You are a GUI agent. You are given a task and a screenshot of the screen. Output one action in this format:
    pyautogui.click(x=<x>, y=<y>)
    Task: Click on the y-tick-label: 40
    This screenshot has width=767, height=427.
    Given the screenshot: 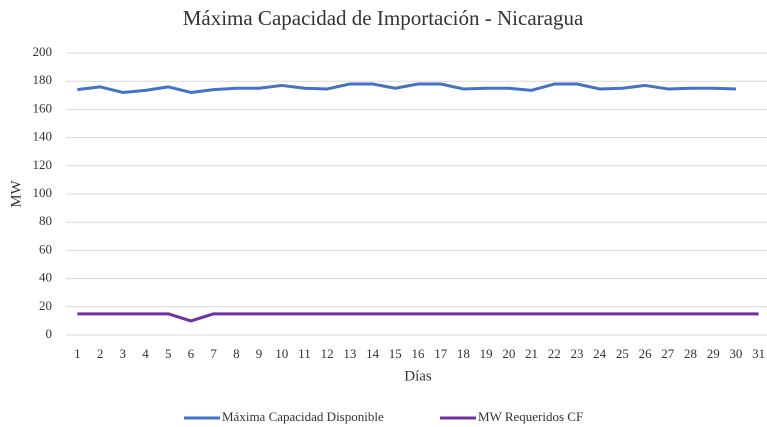 What is the action you would take?
    pyautogui.click(x=45, y=277)
    